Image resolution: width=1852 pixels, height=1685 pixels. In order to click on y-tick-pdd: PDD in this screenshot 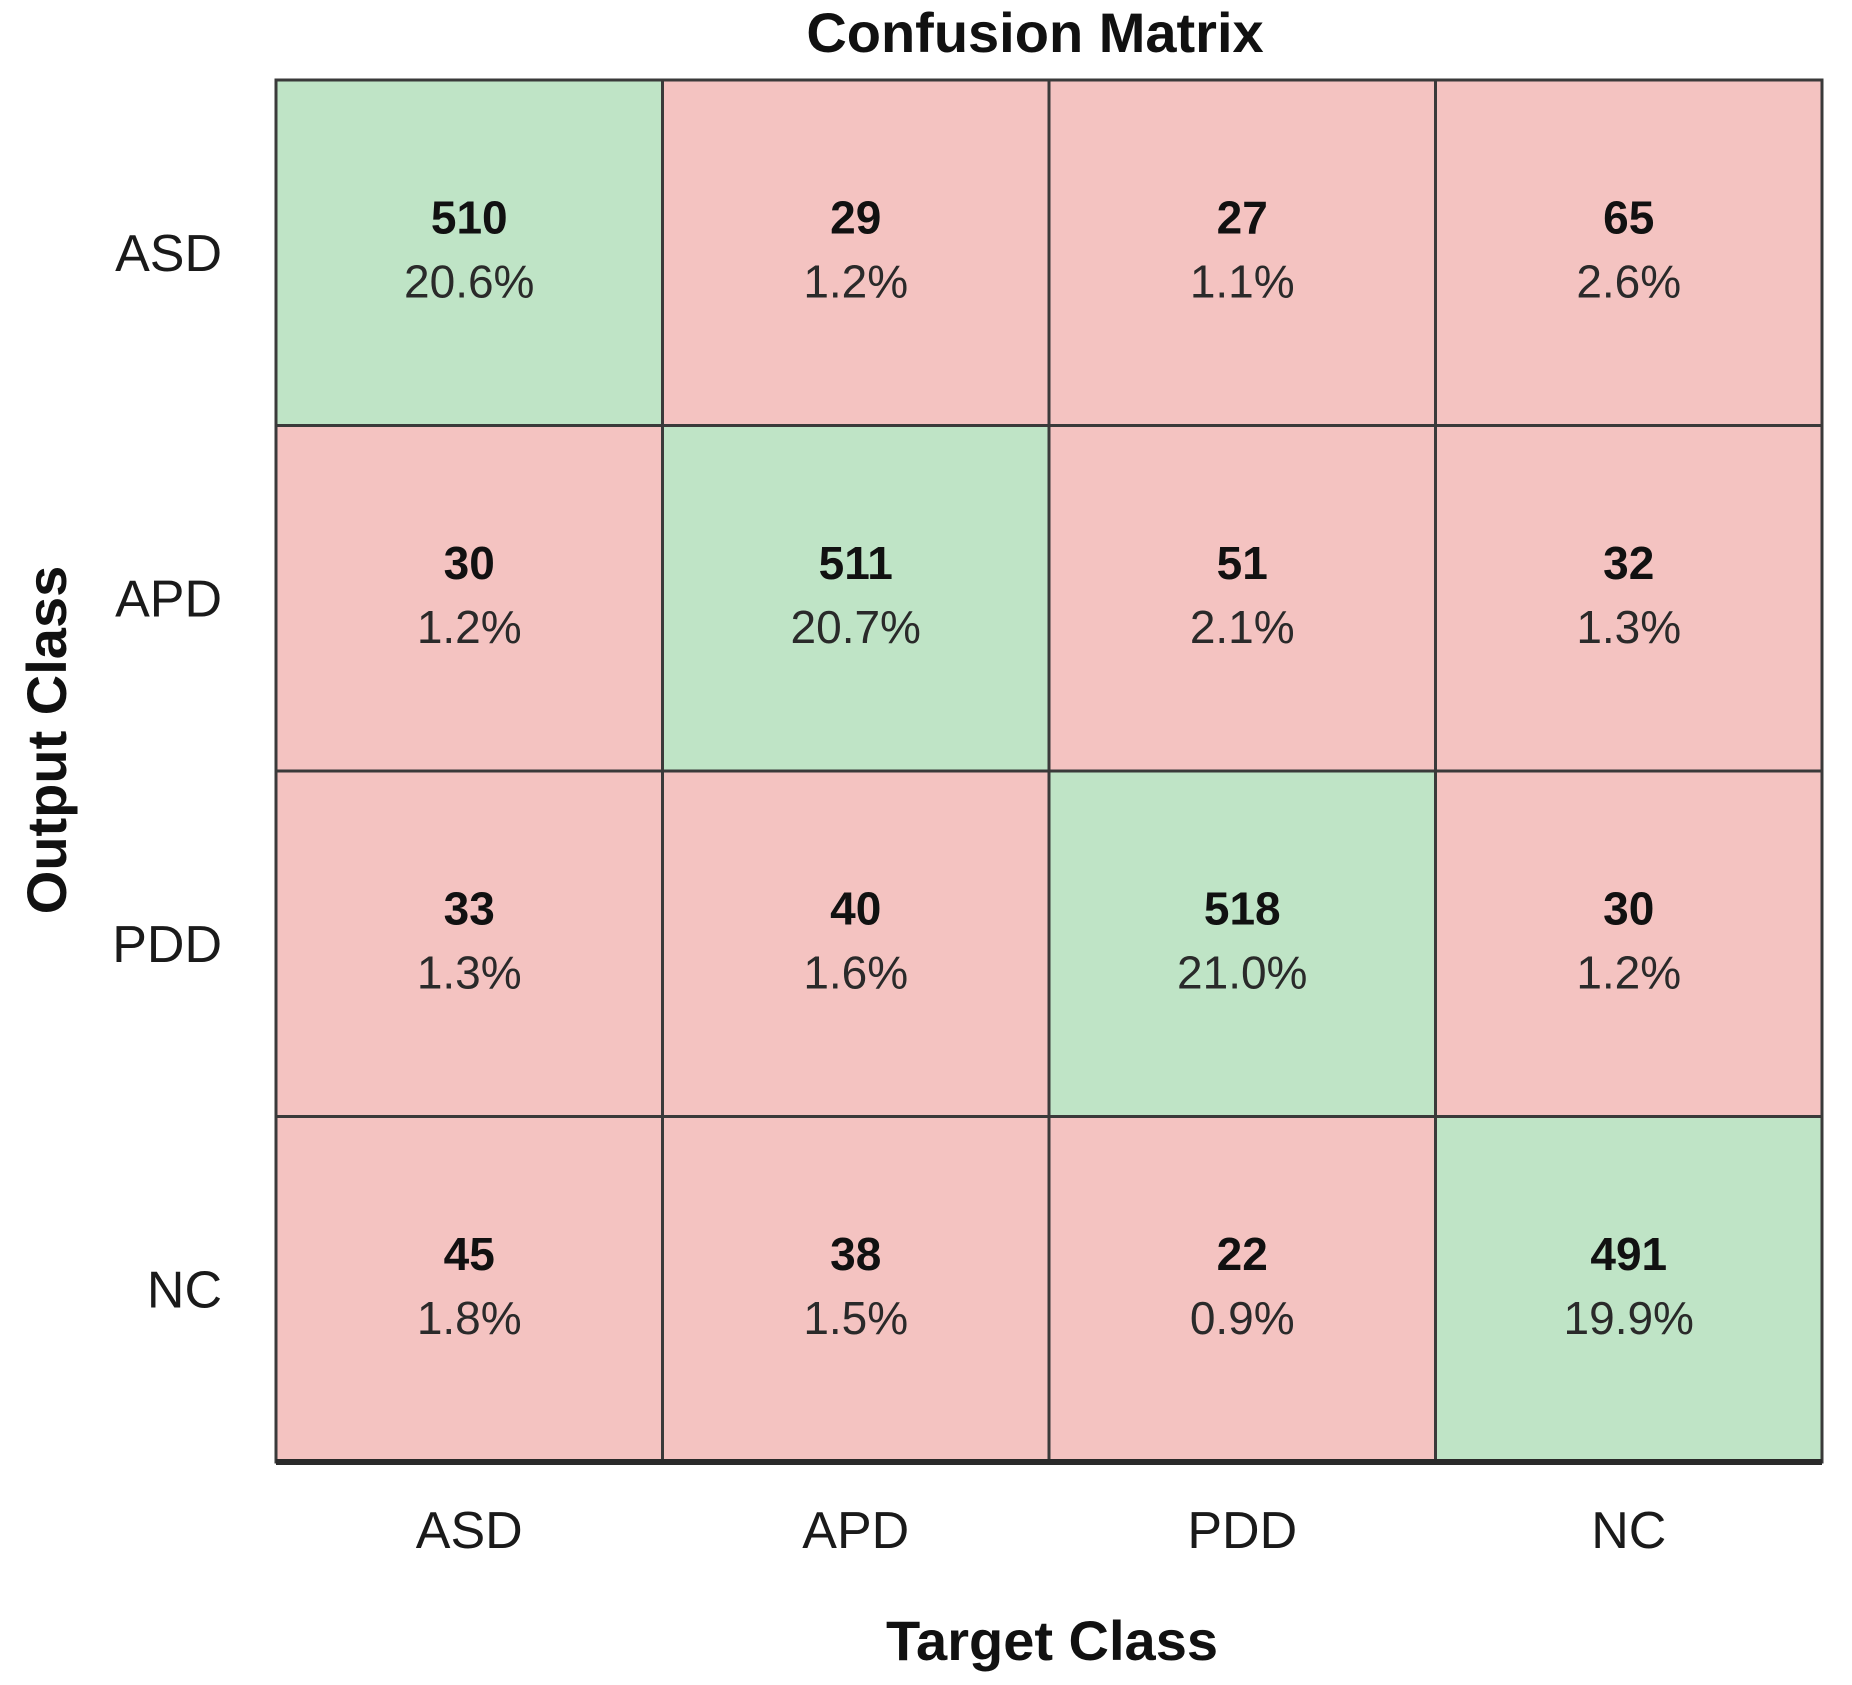, I will do `click(167, 945)`.